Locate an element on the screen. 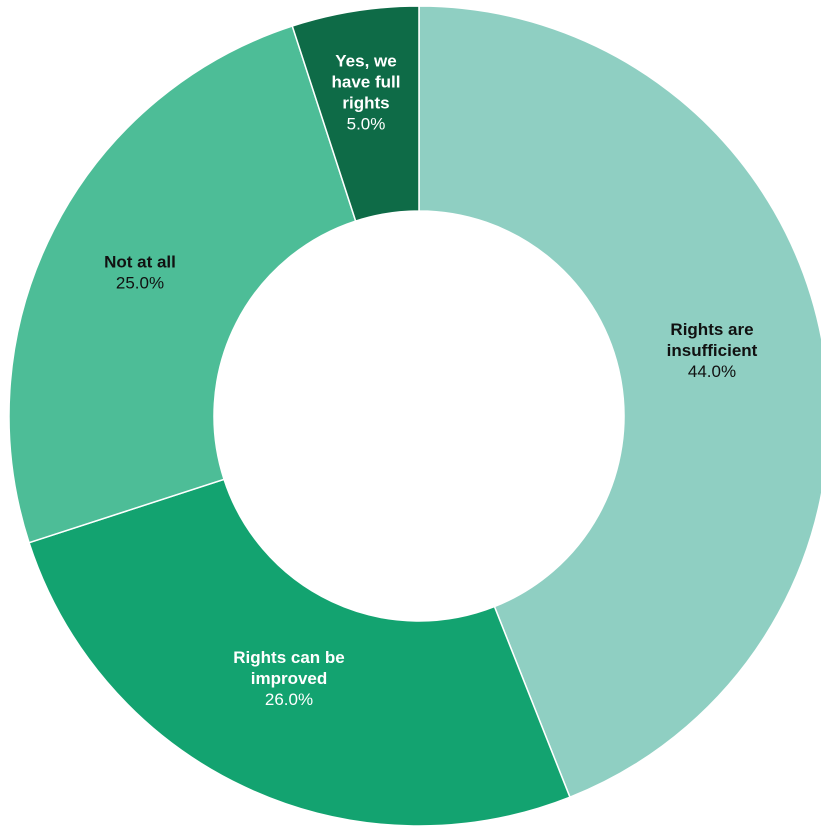 The width and height of the screenshot is (821, 828). slice-label-rights-can-be-improved: Rights can be improved 26.0% is located at coordinates (288, 678).